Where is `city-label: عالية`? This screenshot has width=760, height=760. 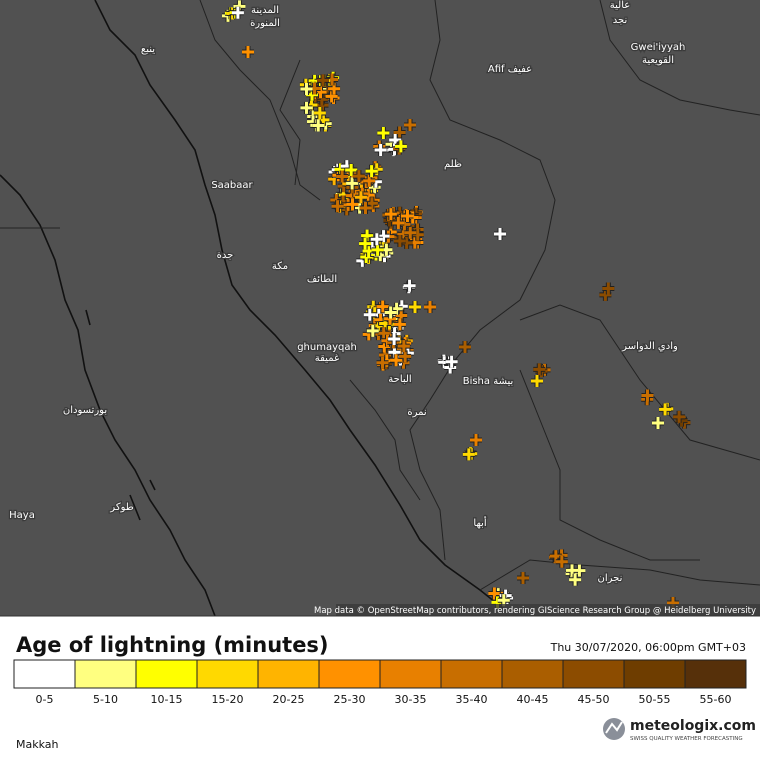 city-label: عالية is located at coordinates (620, 5).